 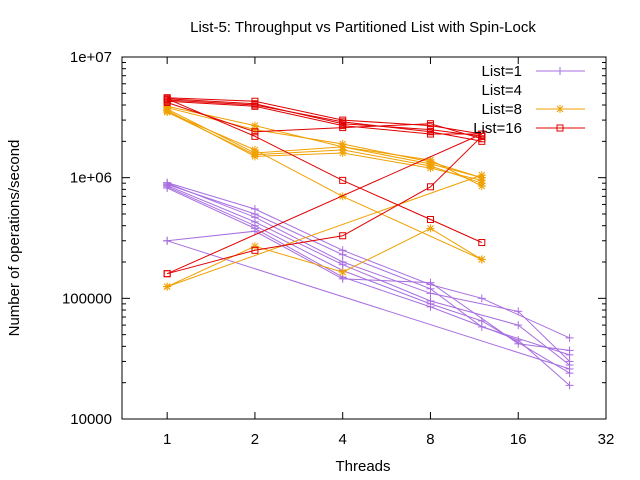 I want to click on x-tick-label: 1, so click(x=167, y=439).